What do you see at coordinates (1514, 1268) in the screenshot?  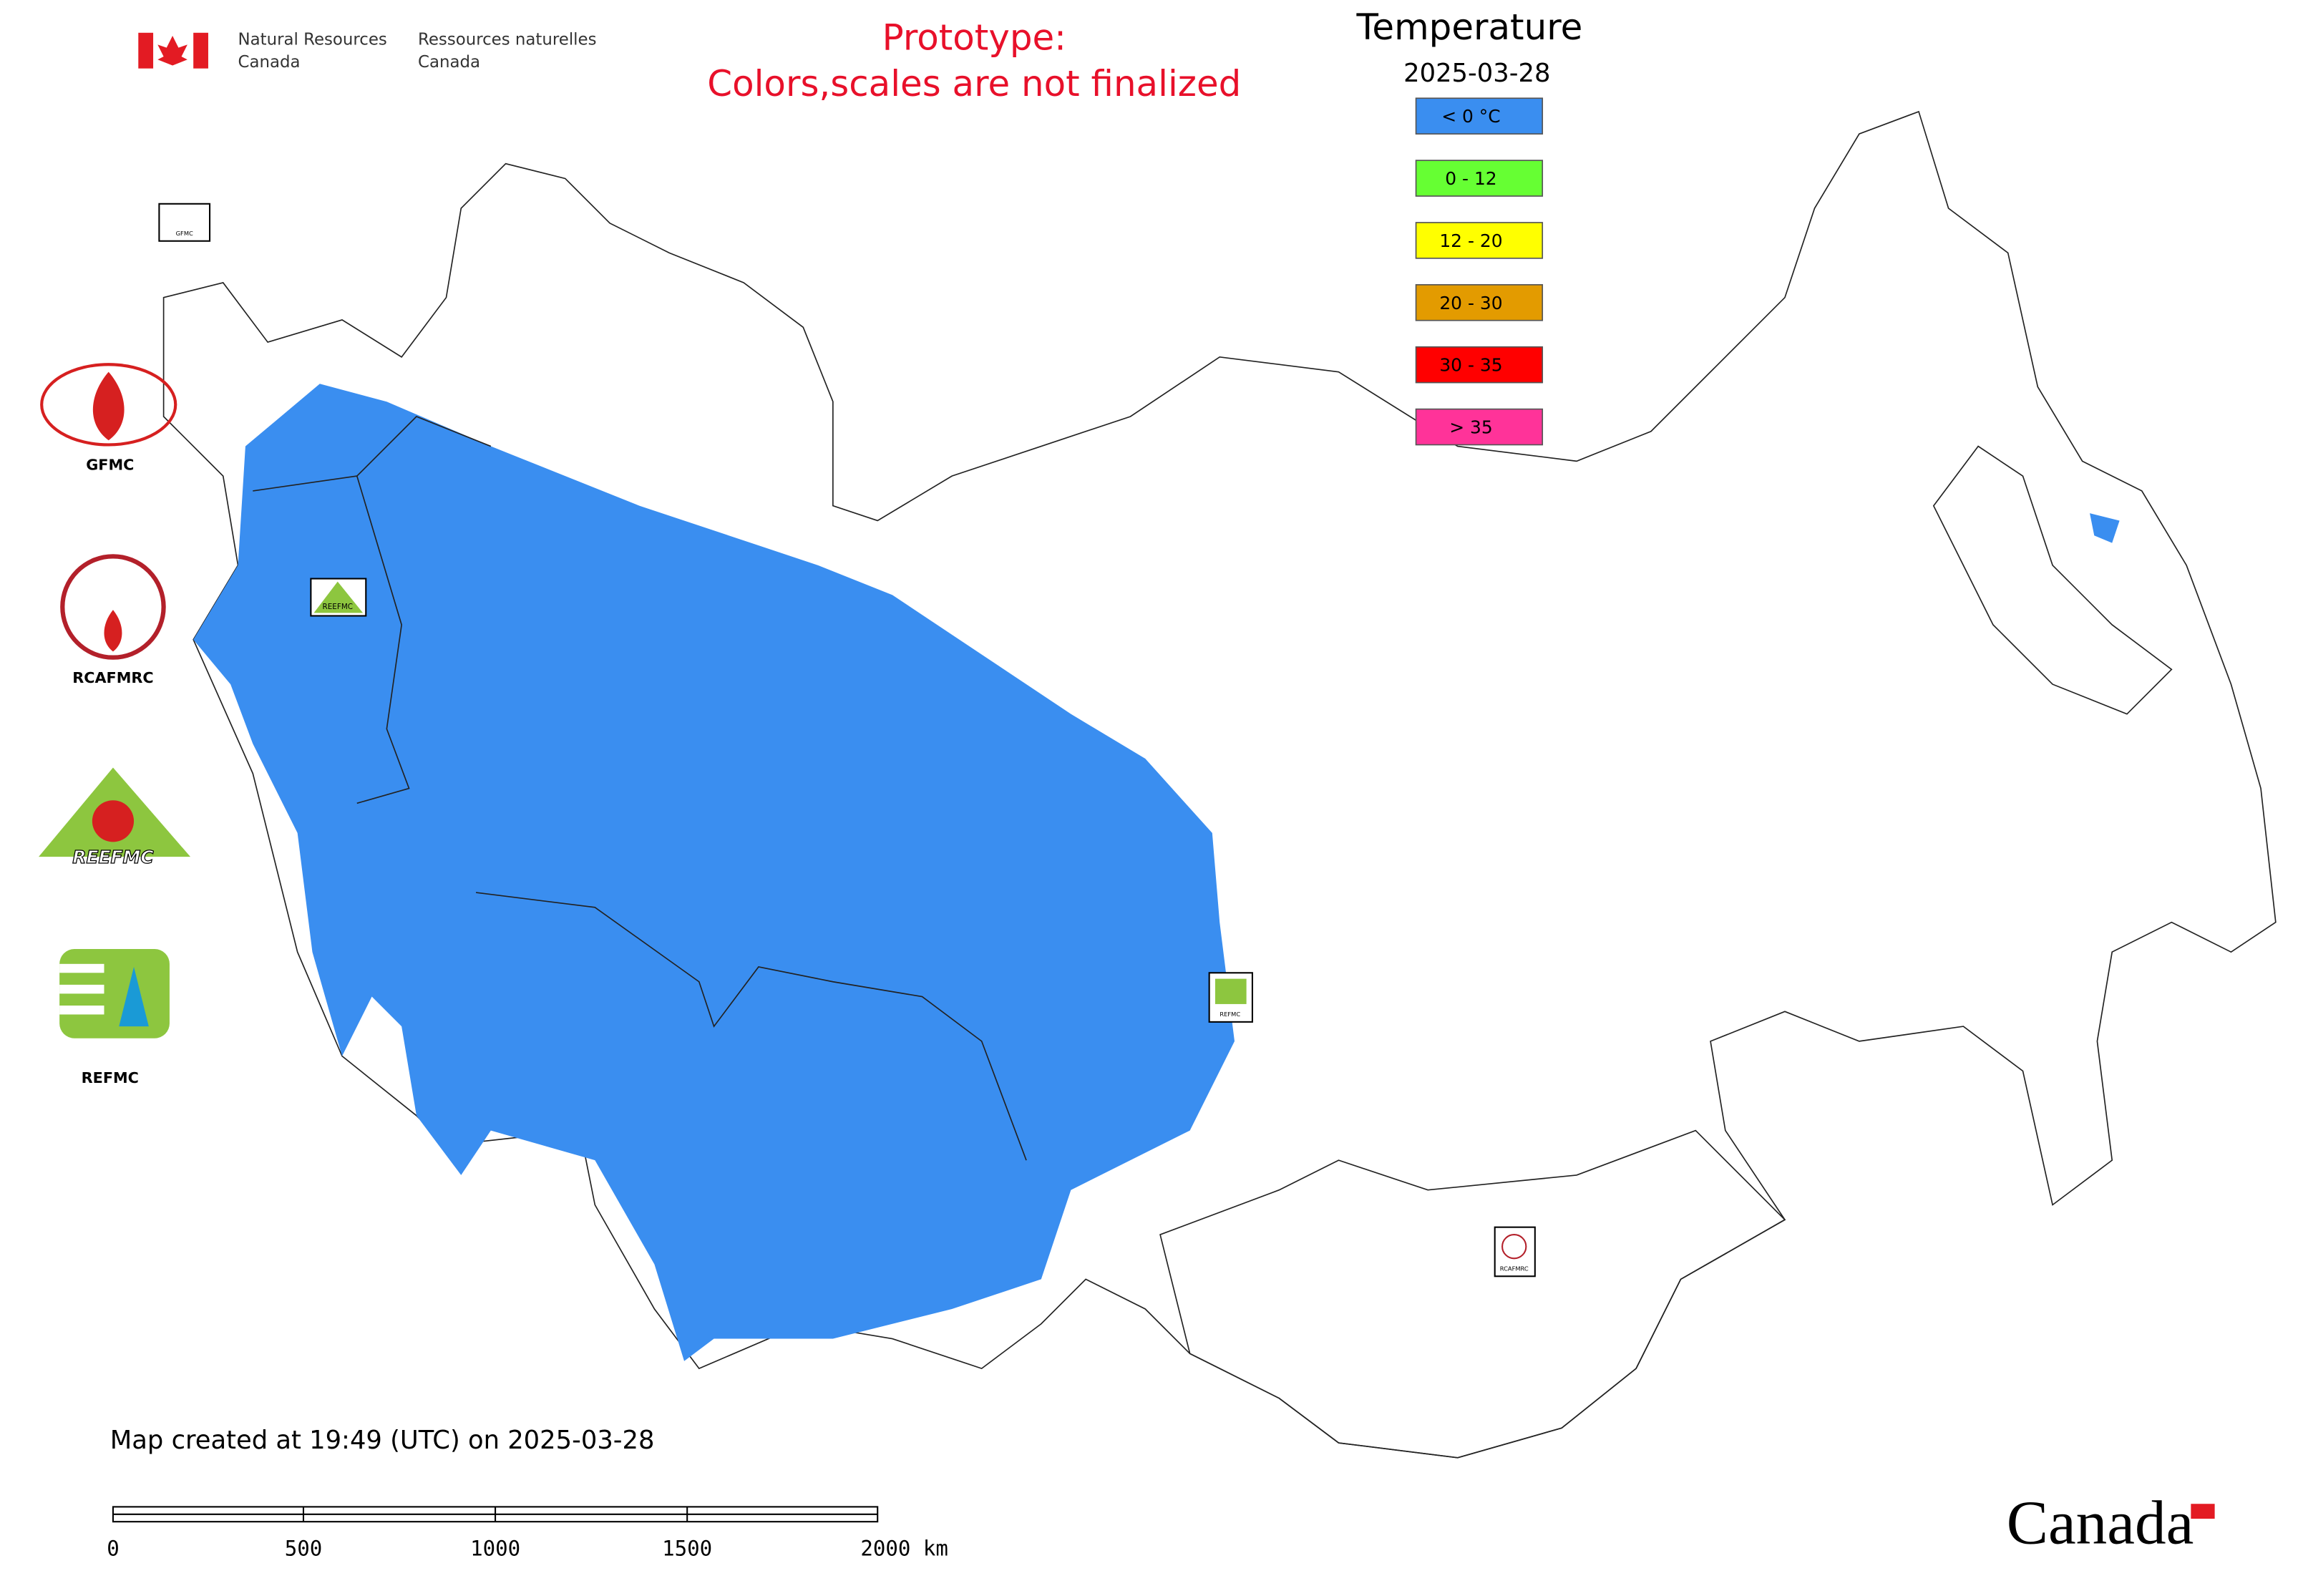 I see `marker-label: RCAFMRC` at bounding box center [1514, 1268].